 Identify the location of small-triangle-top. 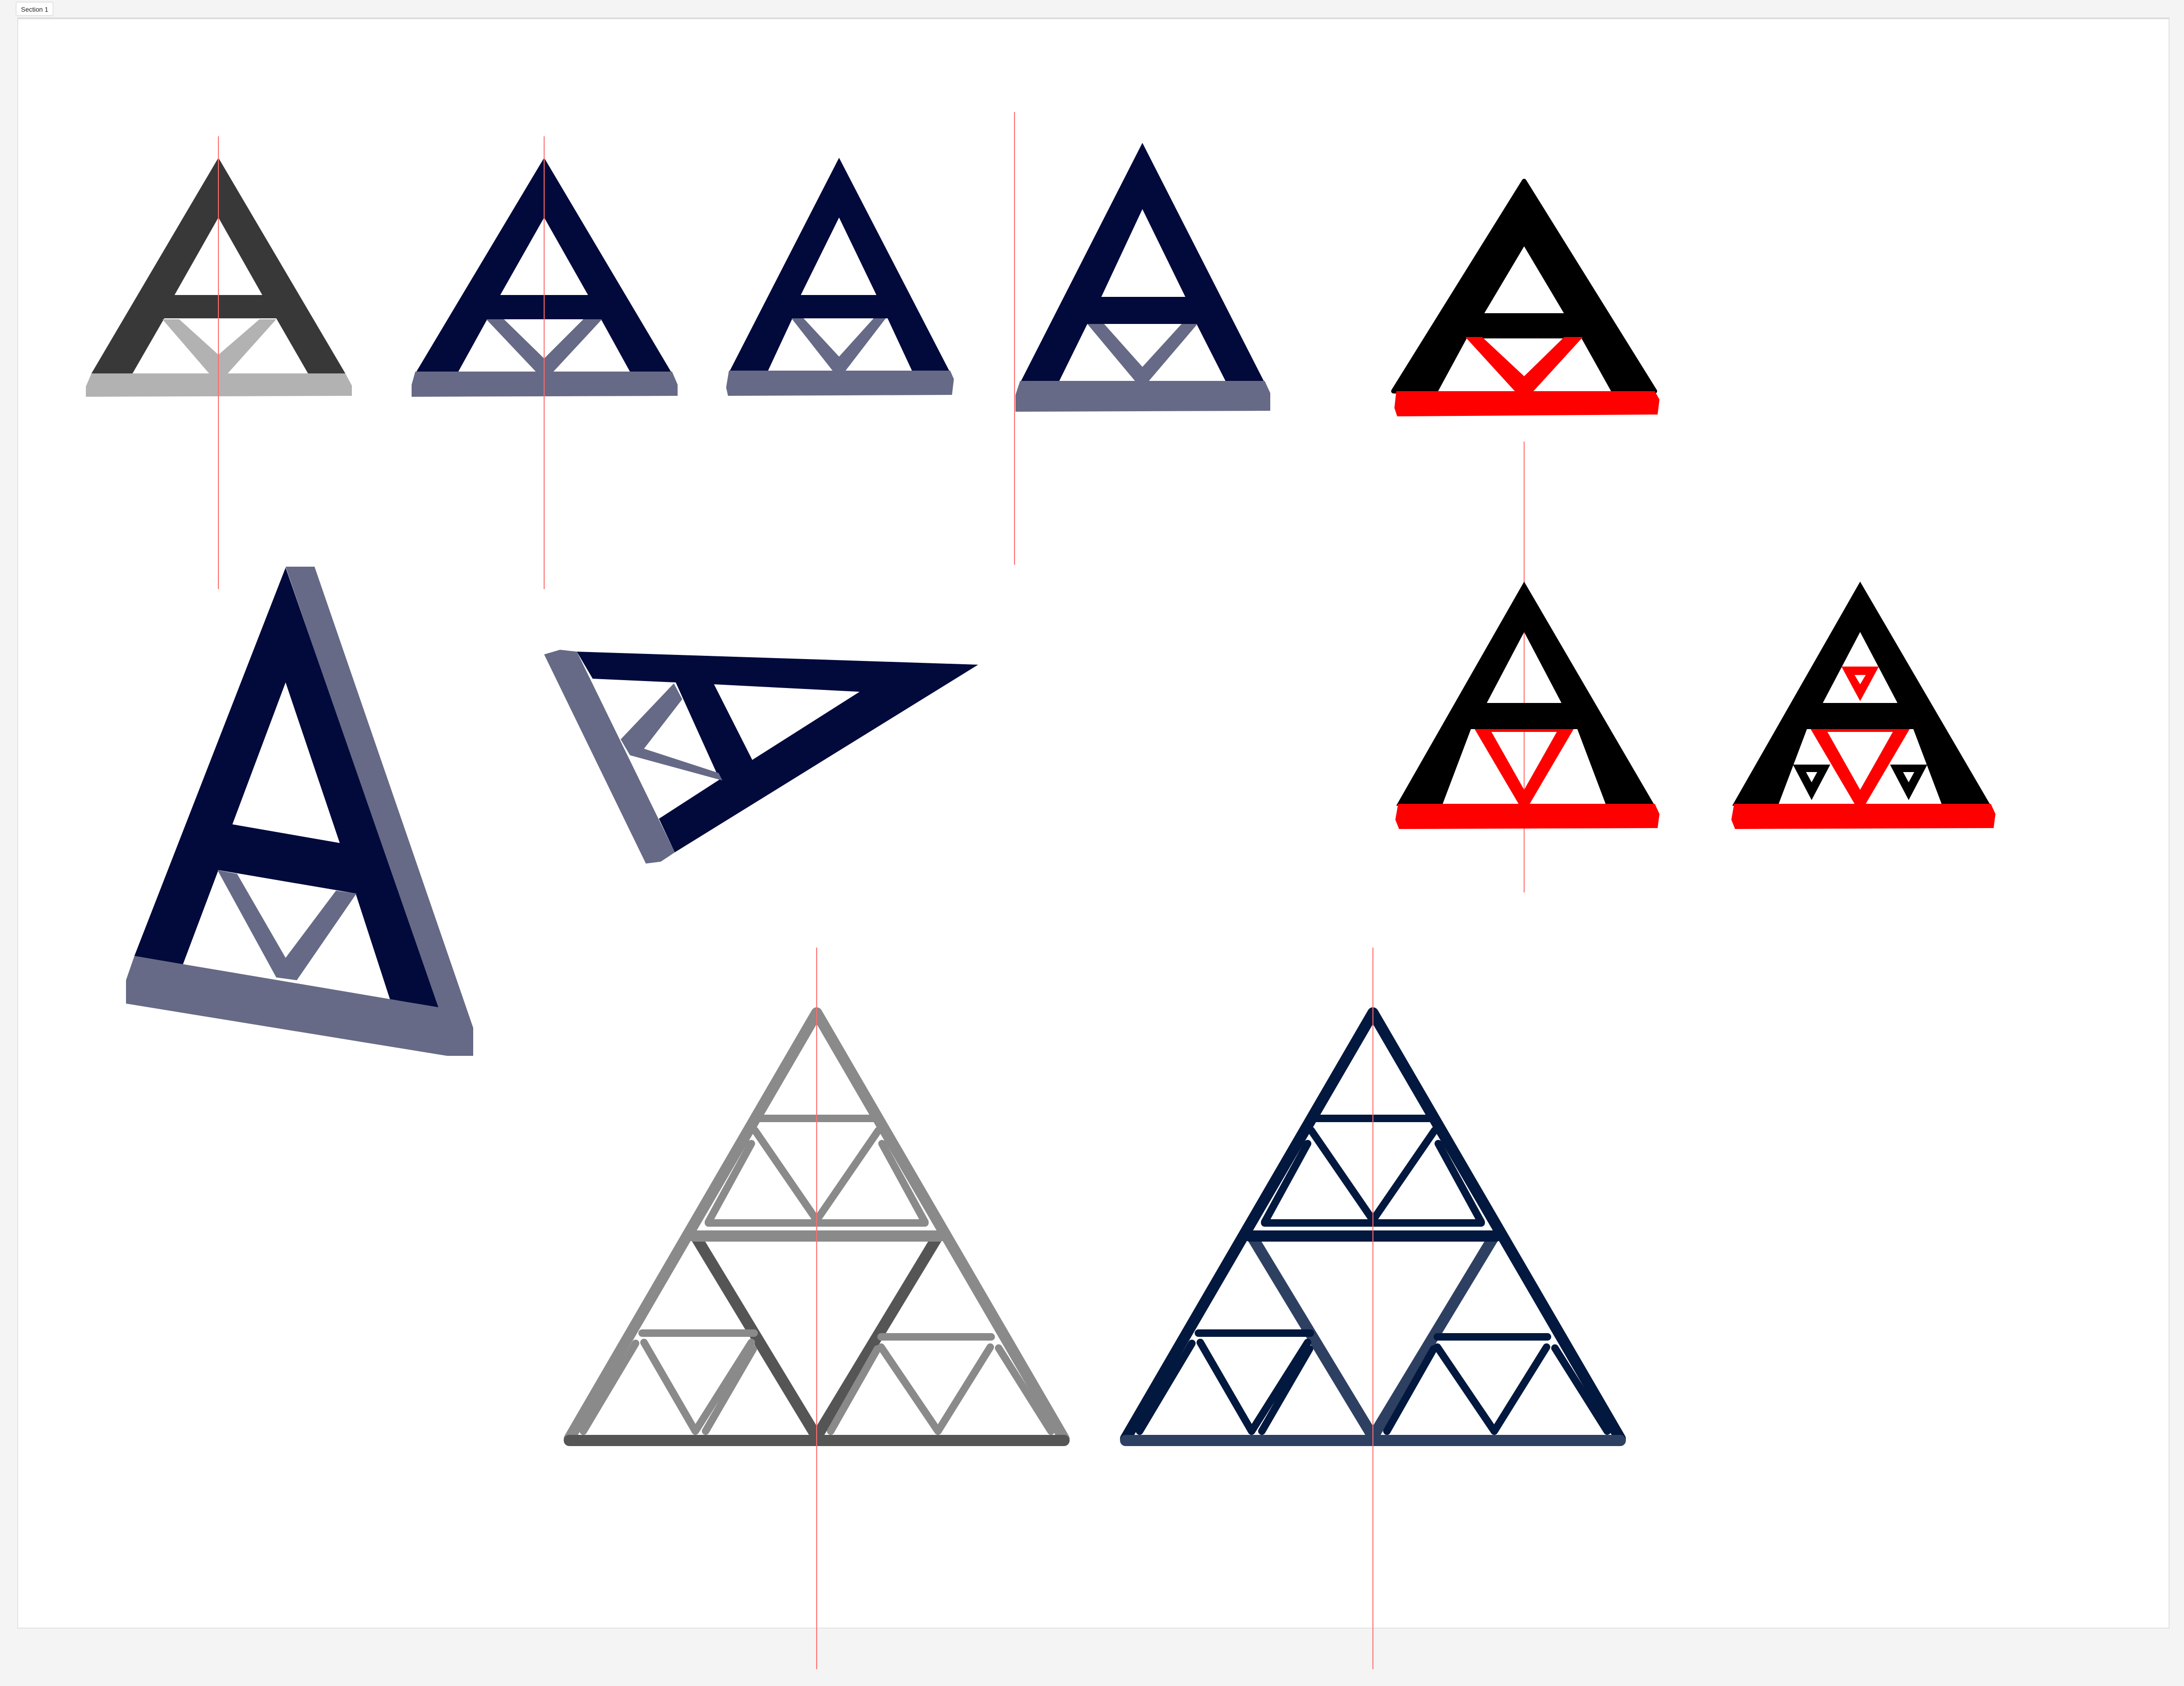
(1860, 684).